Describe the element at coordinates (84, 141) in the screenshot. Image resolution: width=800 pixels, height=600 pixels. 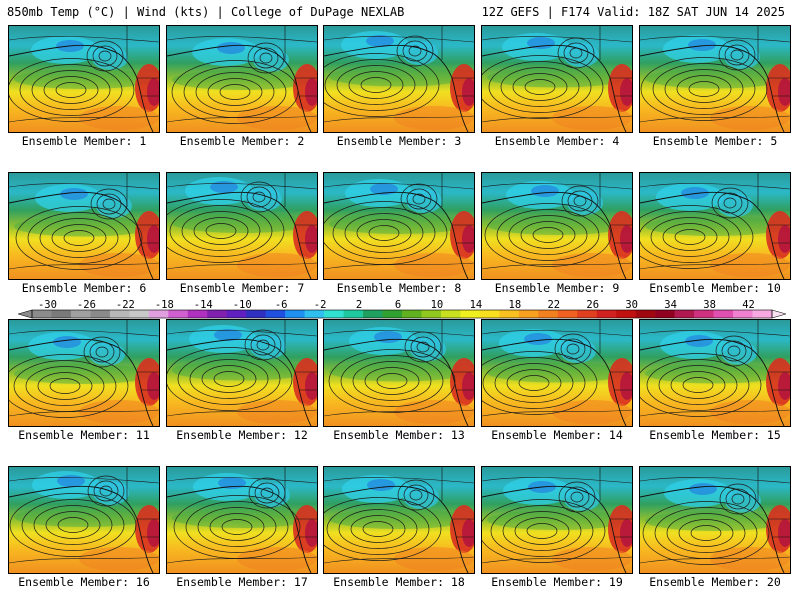
I see `ensemble-member-label: Ensemble Member: 1` at that location.